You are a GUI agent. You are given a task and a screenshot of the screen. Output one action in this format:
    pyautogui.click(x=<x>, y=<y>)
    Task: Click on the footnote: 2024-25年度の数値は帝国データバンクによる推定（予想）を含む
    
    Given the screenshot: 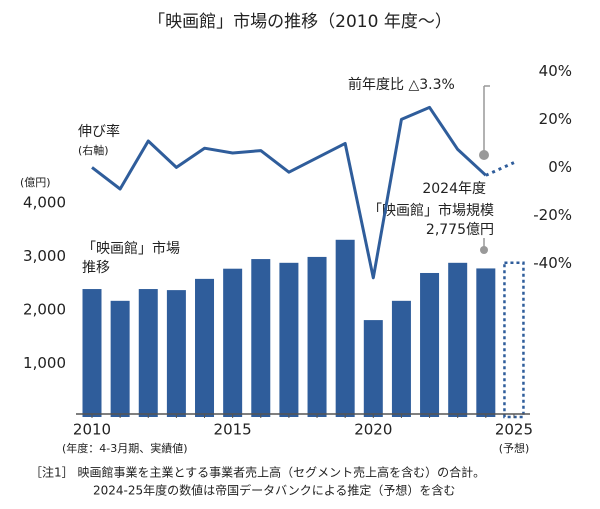 What is the action you would take?
    pyautogui.click(x=274, y=490)
    